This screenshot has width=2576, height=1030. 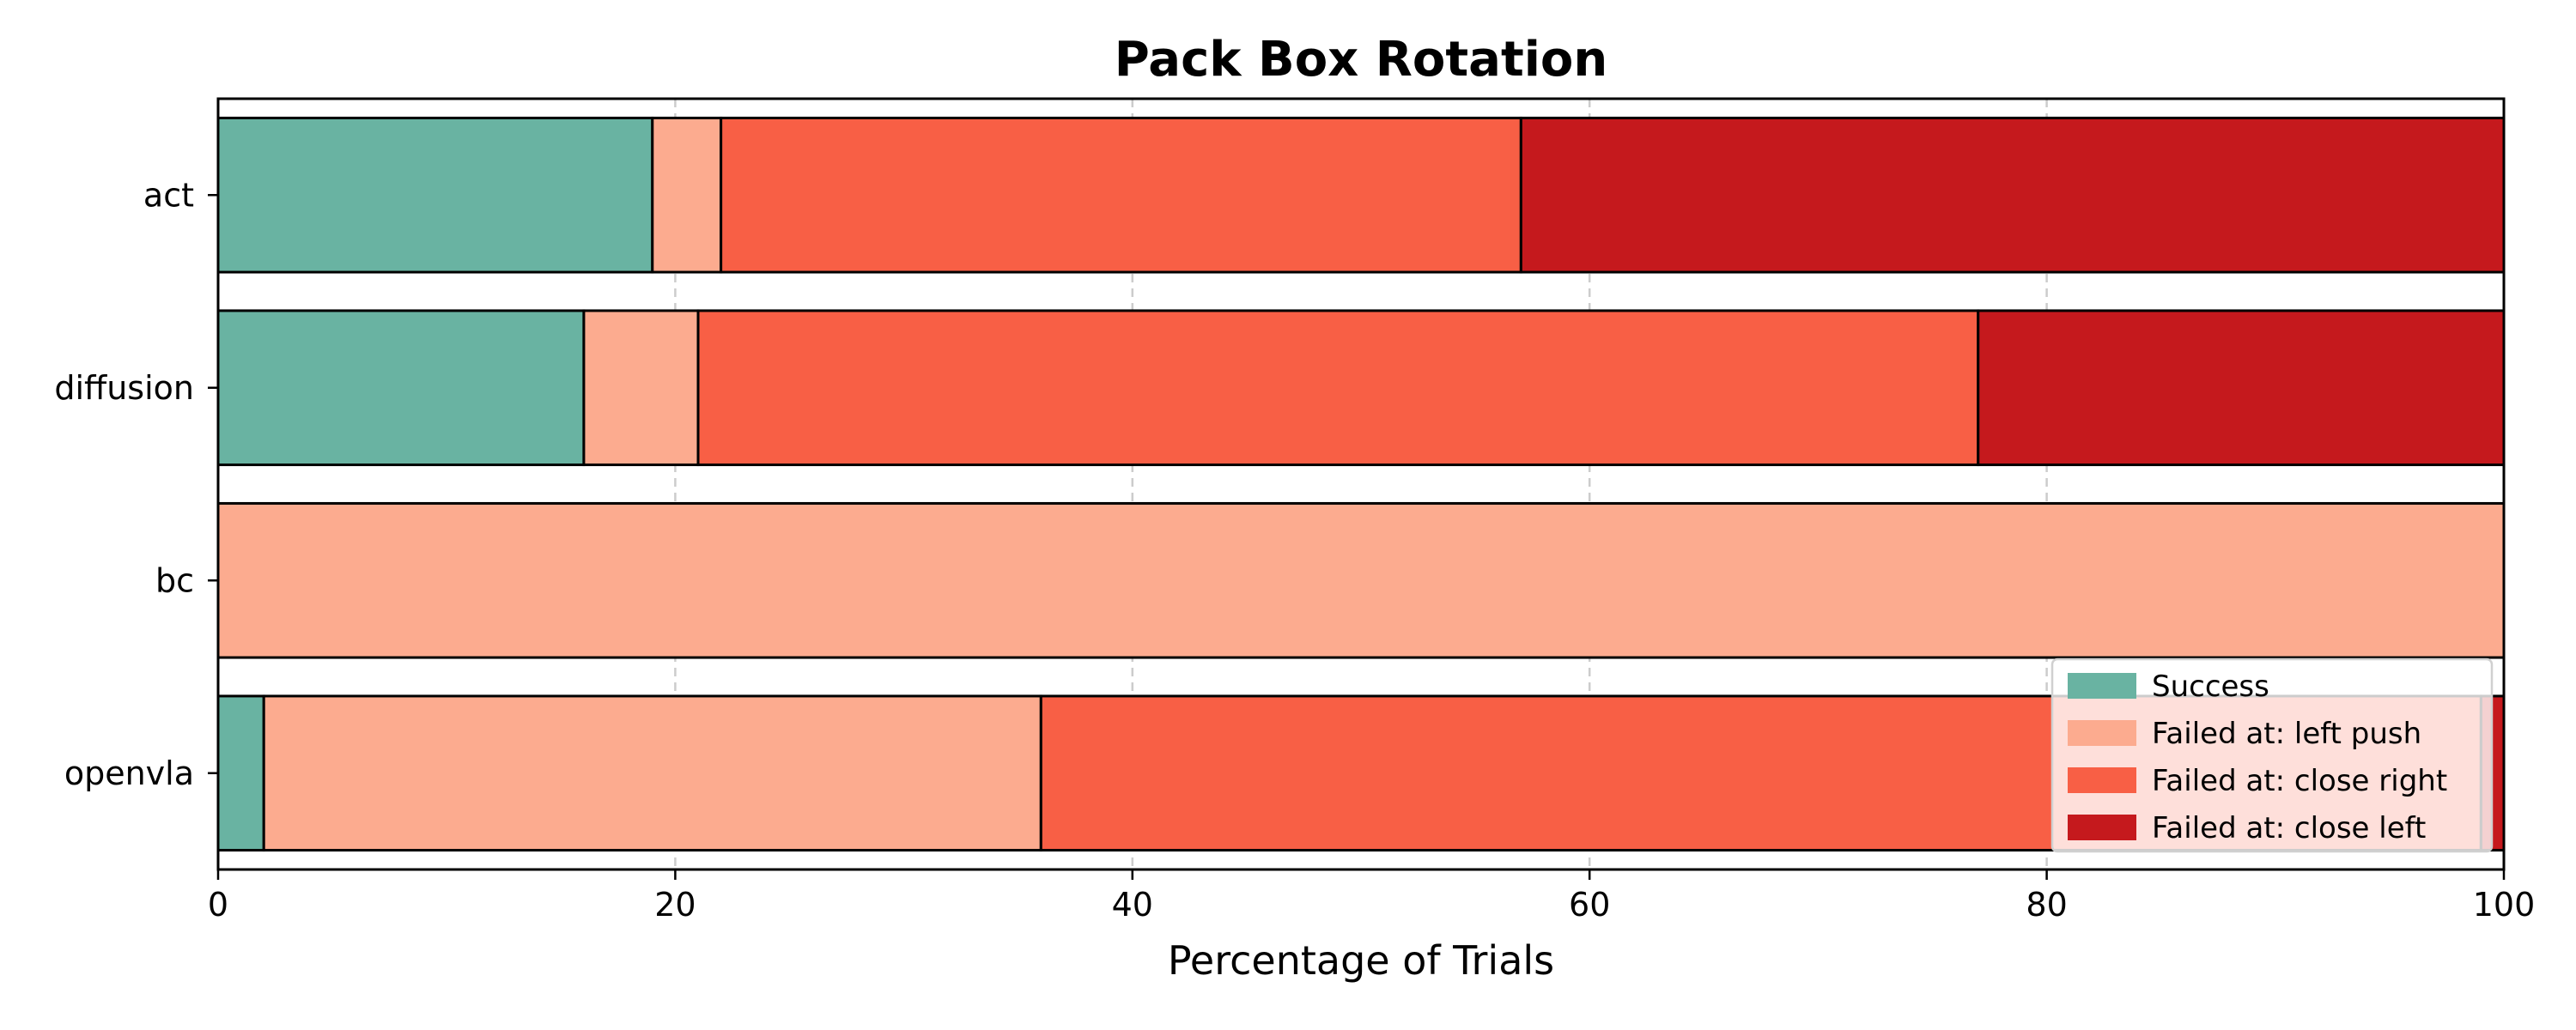 What do you see at coordinates (1133, 905) in the screenshot?
I see `x-tick-label: 40` at bounding box center [1133, 905].